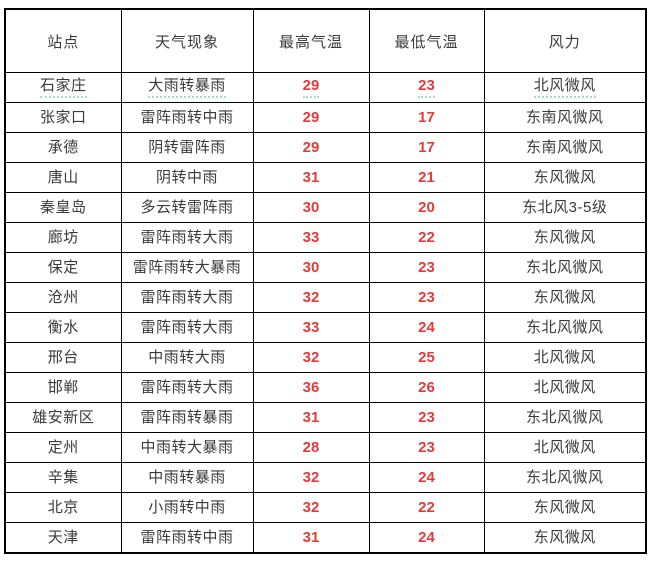  I want to click on wind-cell: 东南风微风, so click(565, 117).